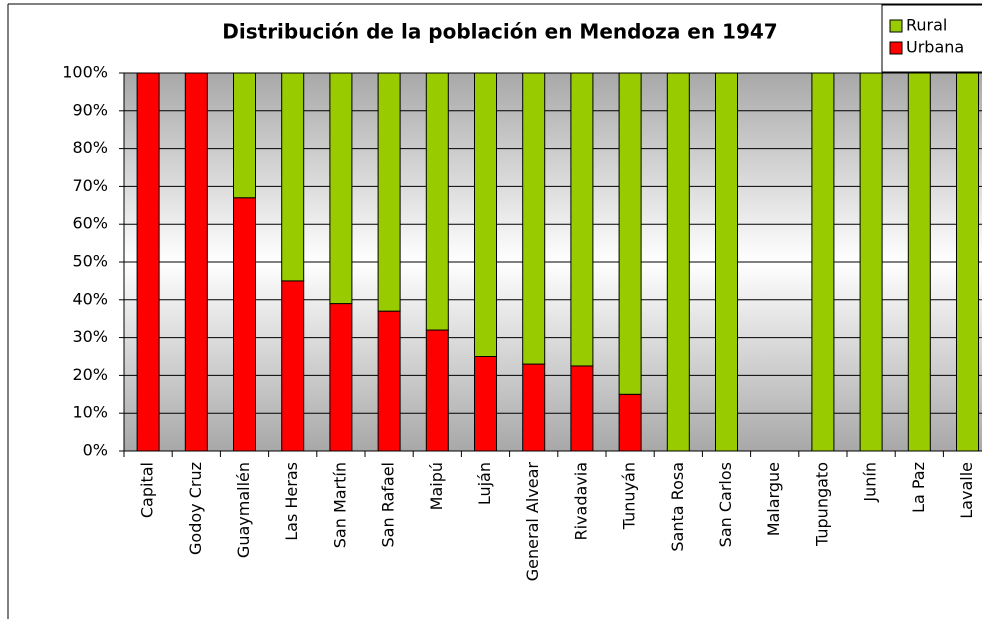  What do you see at coordinates (90, 109) in the screenshot?
I see `y-tick-label: 90%` at bounding box center [90, 109].